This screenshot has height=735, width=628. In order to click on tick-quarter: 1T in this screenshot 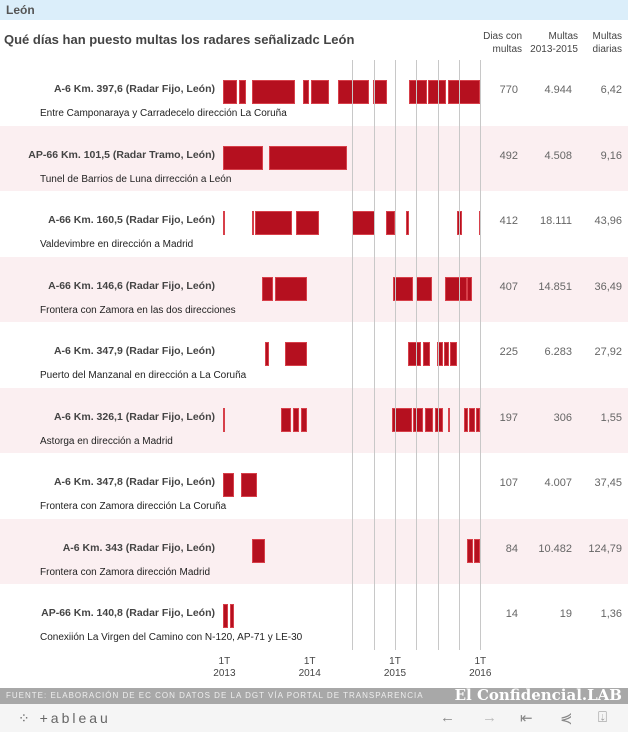, I will do `click(224, 661)`.